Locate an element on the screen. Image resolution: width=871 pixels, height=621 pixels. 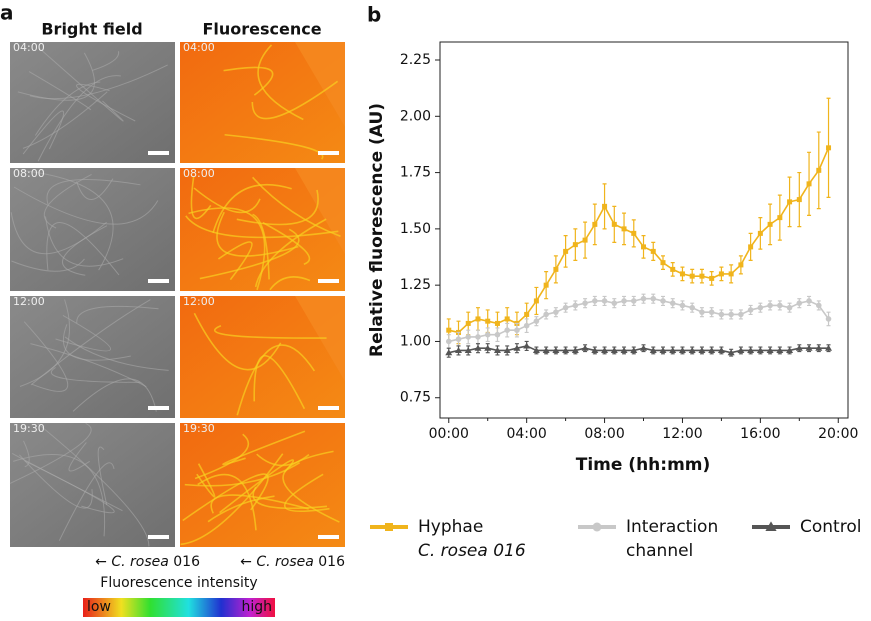
y-tick-label: 2.25 is located at coordinates (415, 60).